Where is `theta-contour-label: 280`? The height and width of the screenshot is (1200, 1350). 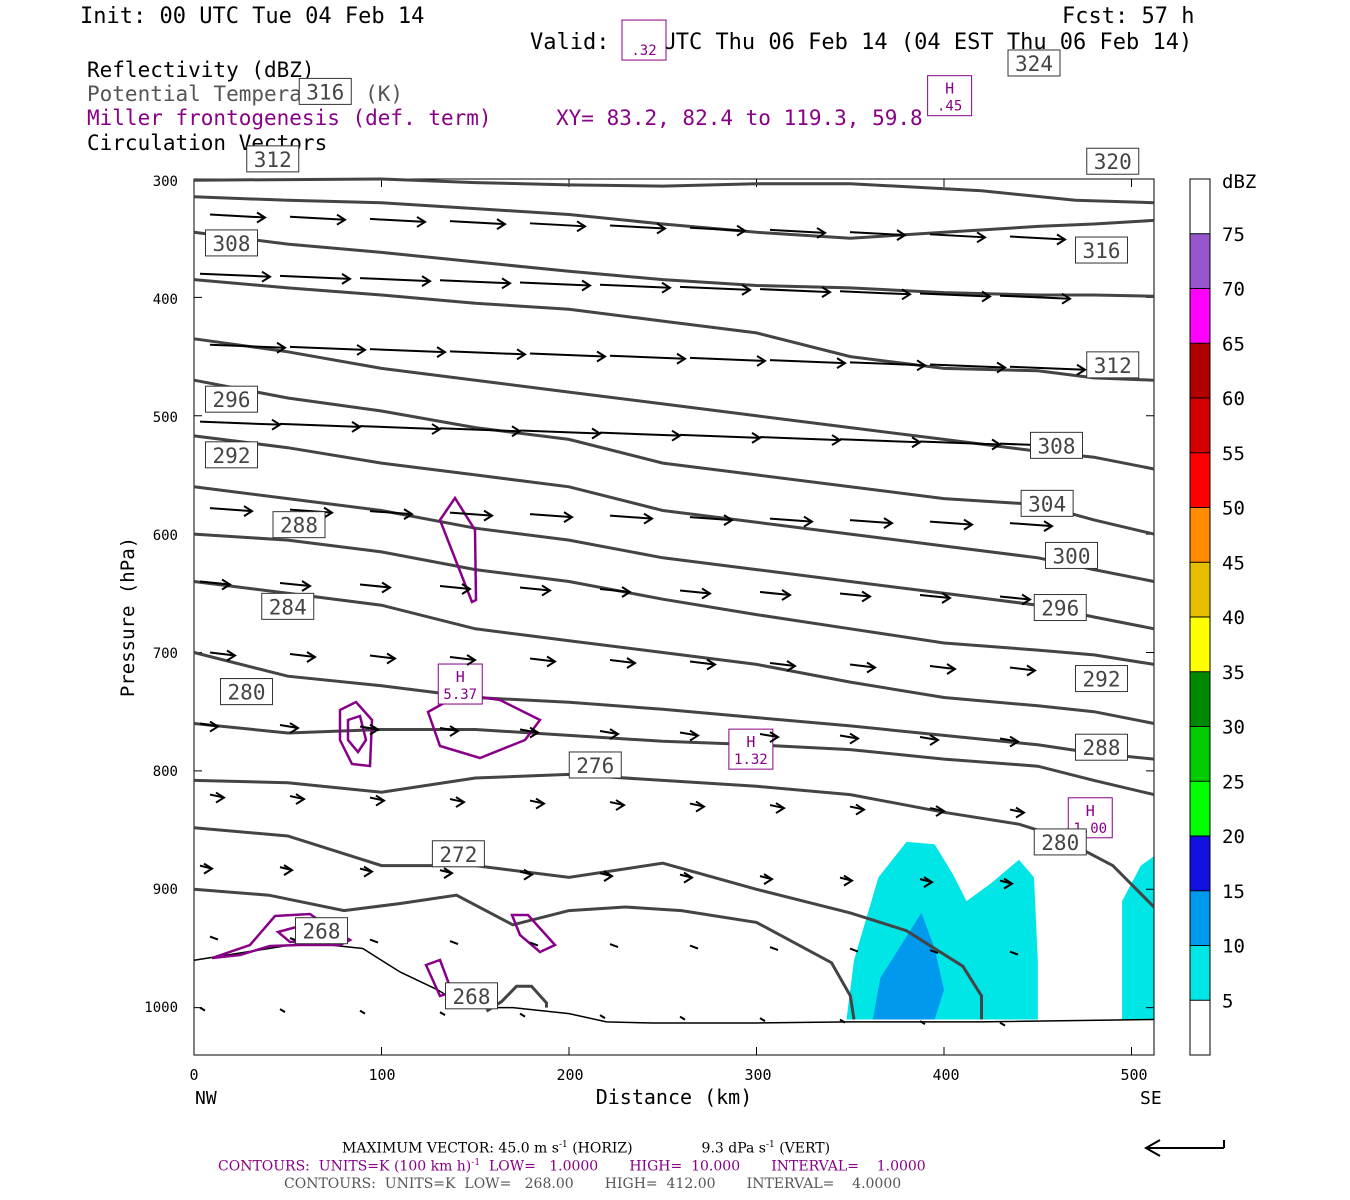
theta-contour-label: 280 is located at coordinates (1060, 842).